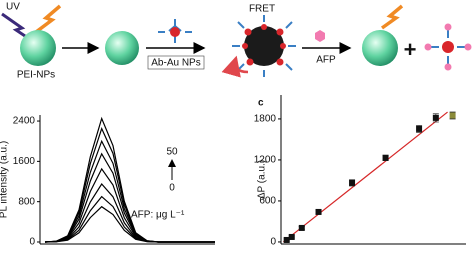 The width and height of the screenshot is (474, 255). Describe the element at coordinates (326, 60) in the screenshot. I see `afp-label: AFP` at that location.